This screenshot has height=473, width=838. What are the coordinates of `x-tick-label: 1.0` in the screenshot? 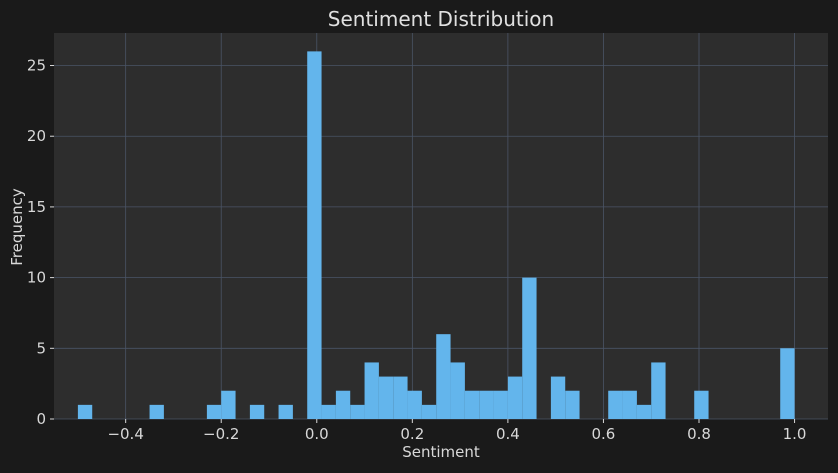 It's located at (795, 434).